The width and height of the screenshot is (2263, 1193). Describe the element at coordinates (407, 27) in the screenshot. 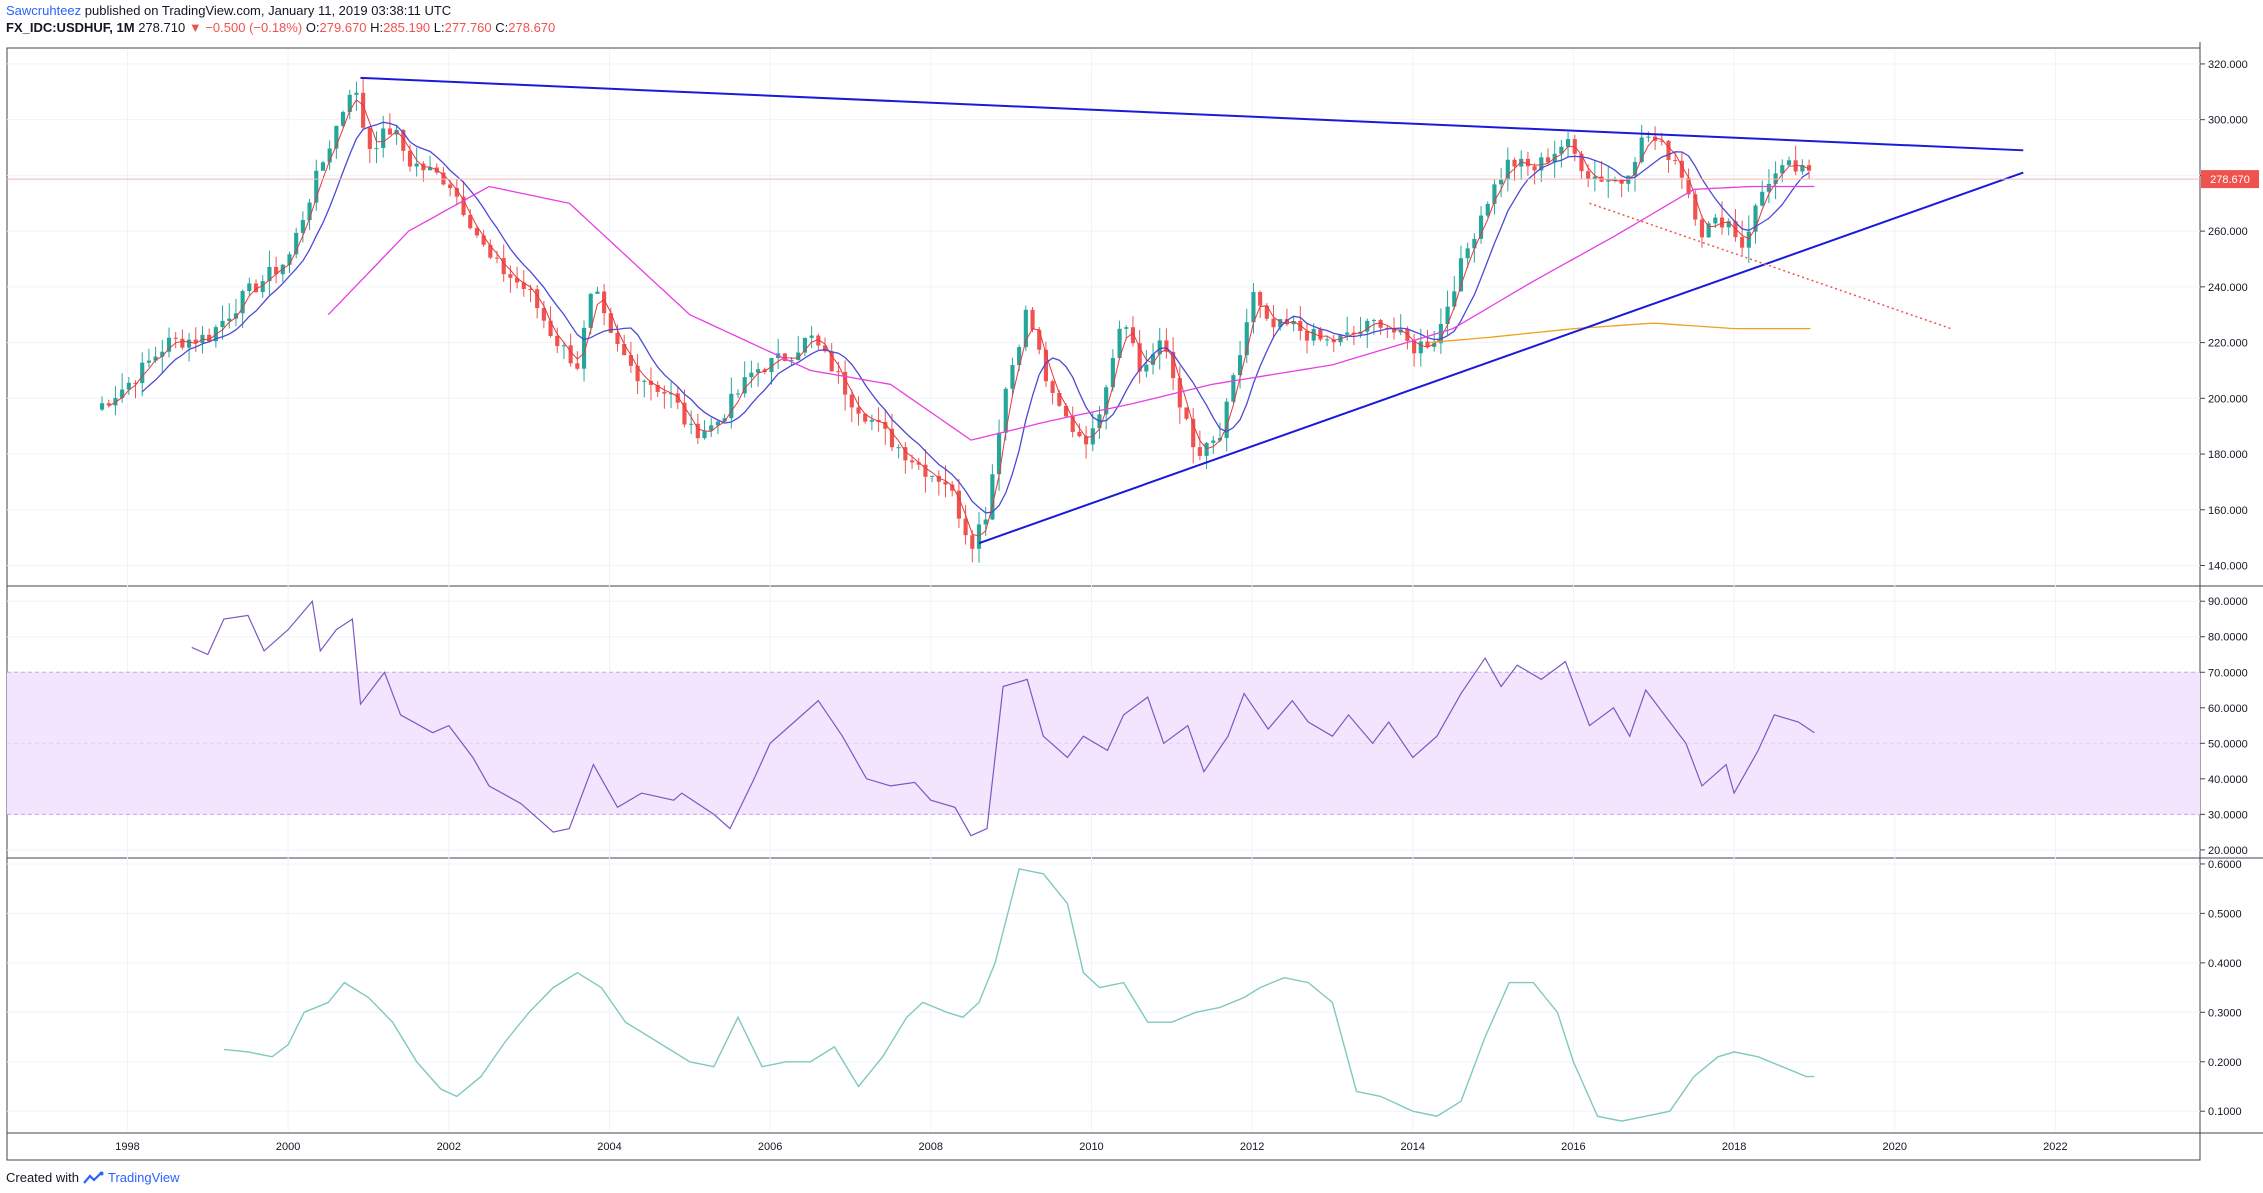

I see `high-value: 285.190` at that location.